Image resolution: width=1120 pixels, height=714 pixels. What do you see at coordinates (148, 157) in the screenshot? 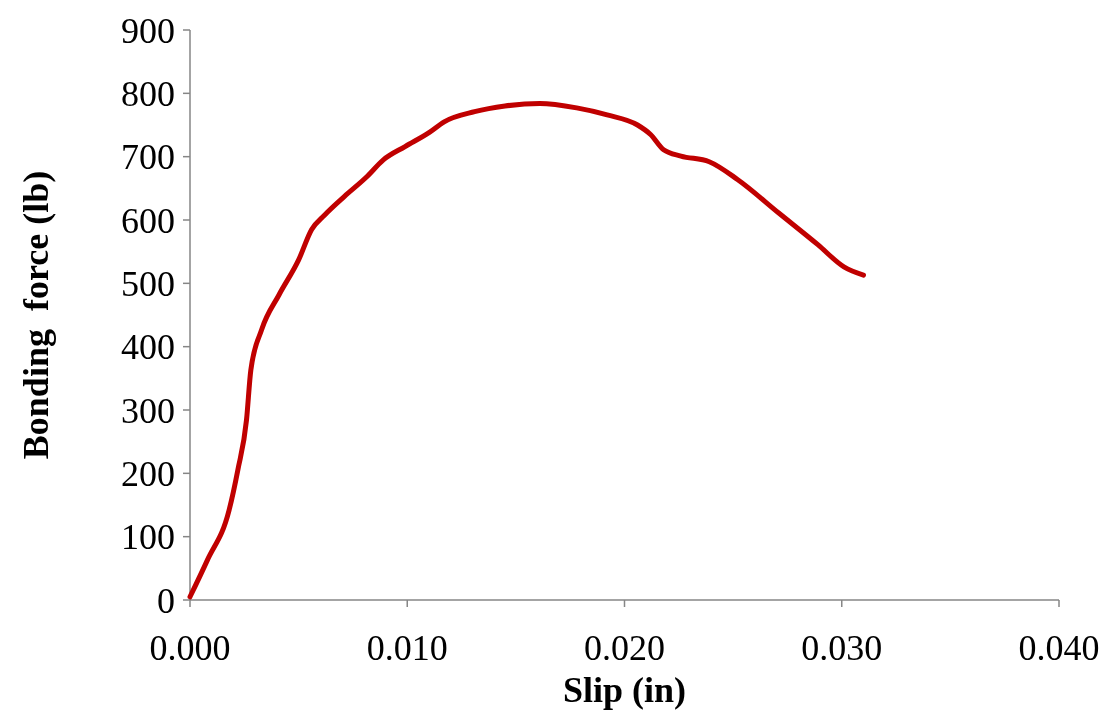
I see `y-tick-label: 700` at bounding box center [148, 157].